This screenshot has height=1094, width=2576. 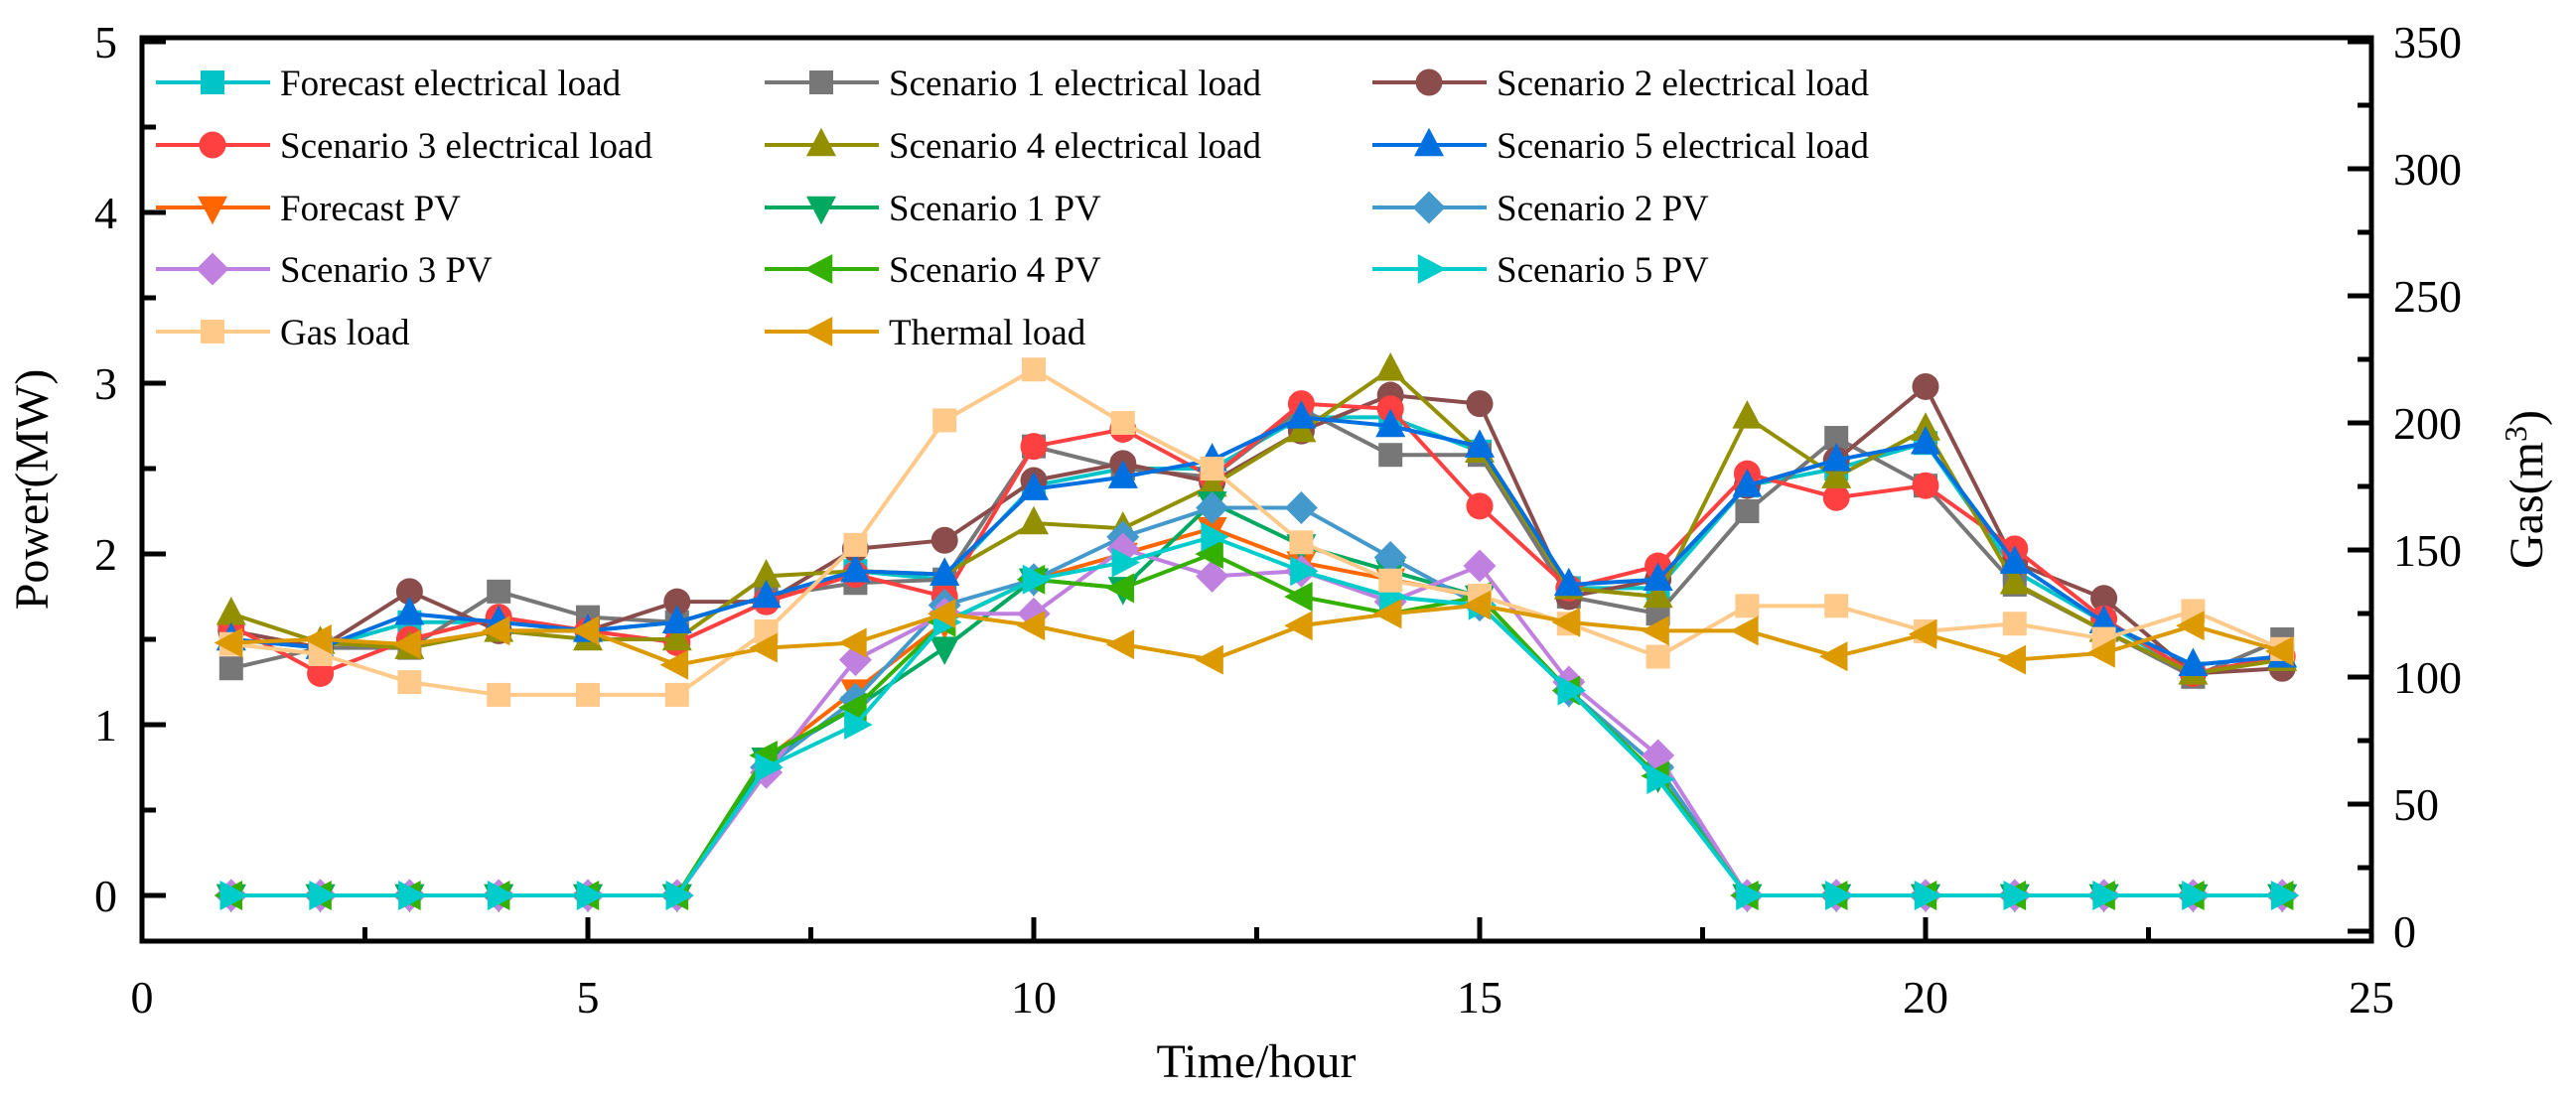 I want to click on legend-label: Scenario 3 electrical load, so click(x=466, y=146).